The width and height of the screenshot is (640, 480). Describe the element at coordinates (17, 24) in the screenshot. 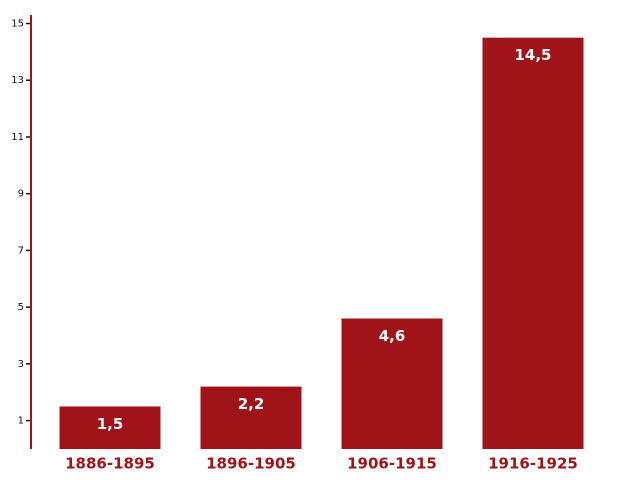

I see `y-tick-label: 15` at that location.